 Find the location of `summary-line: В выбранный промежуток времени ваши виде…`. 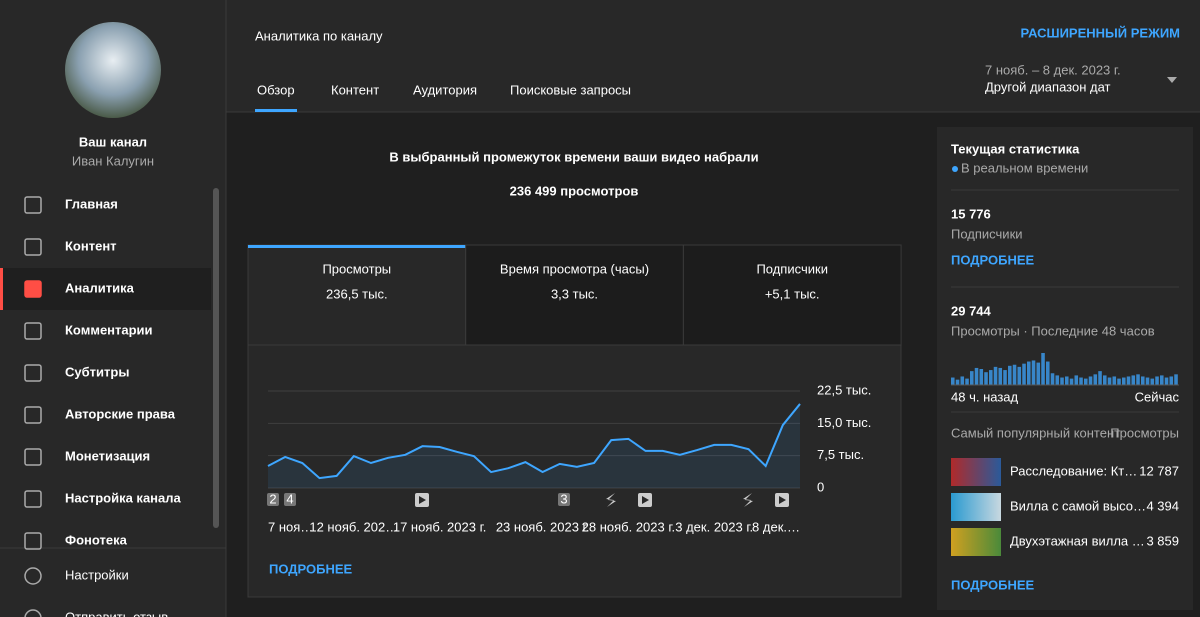

summary-line: В выбранный промежуток времени ваши виде… is located at coordinates (573, 156).